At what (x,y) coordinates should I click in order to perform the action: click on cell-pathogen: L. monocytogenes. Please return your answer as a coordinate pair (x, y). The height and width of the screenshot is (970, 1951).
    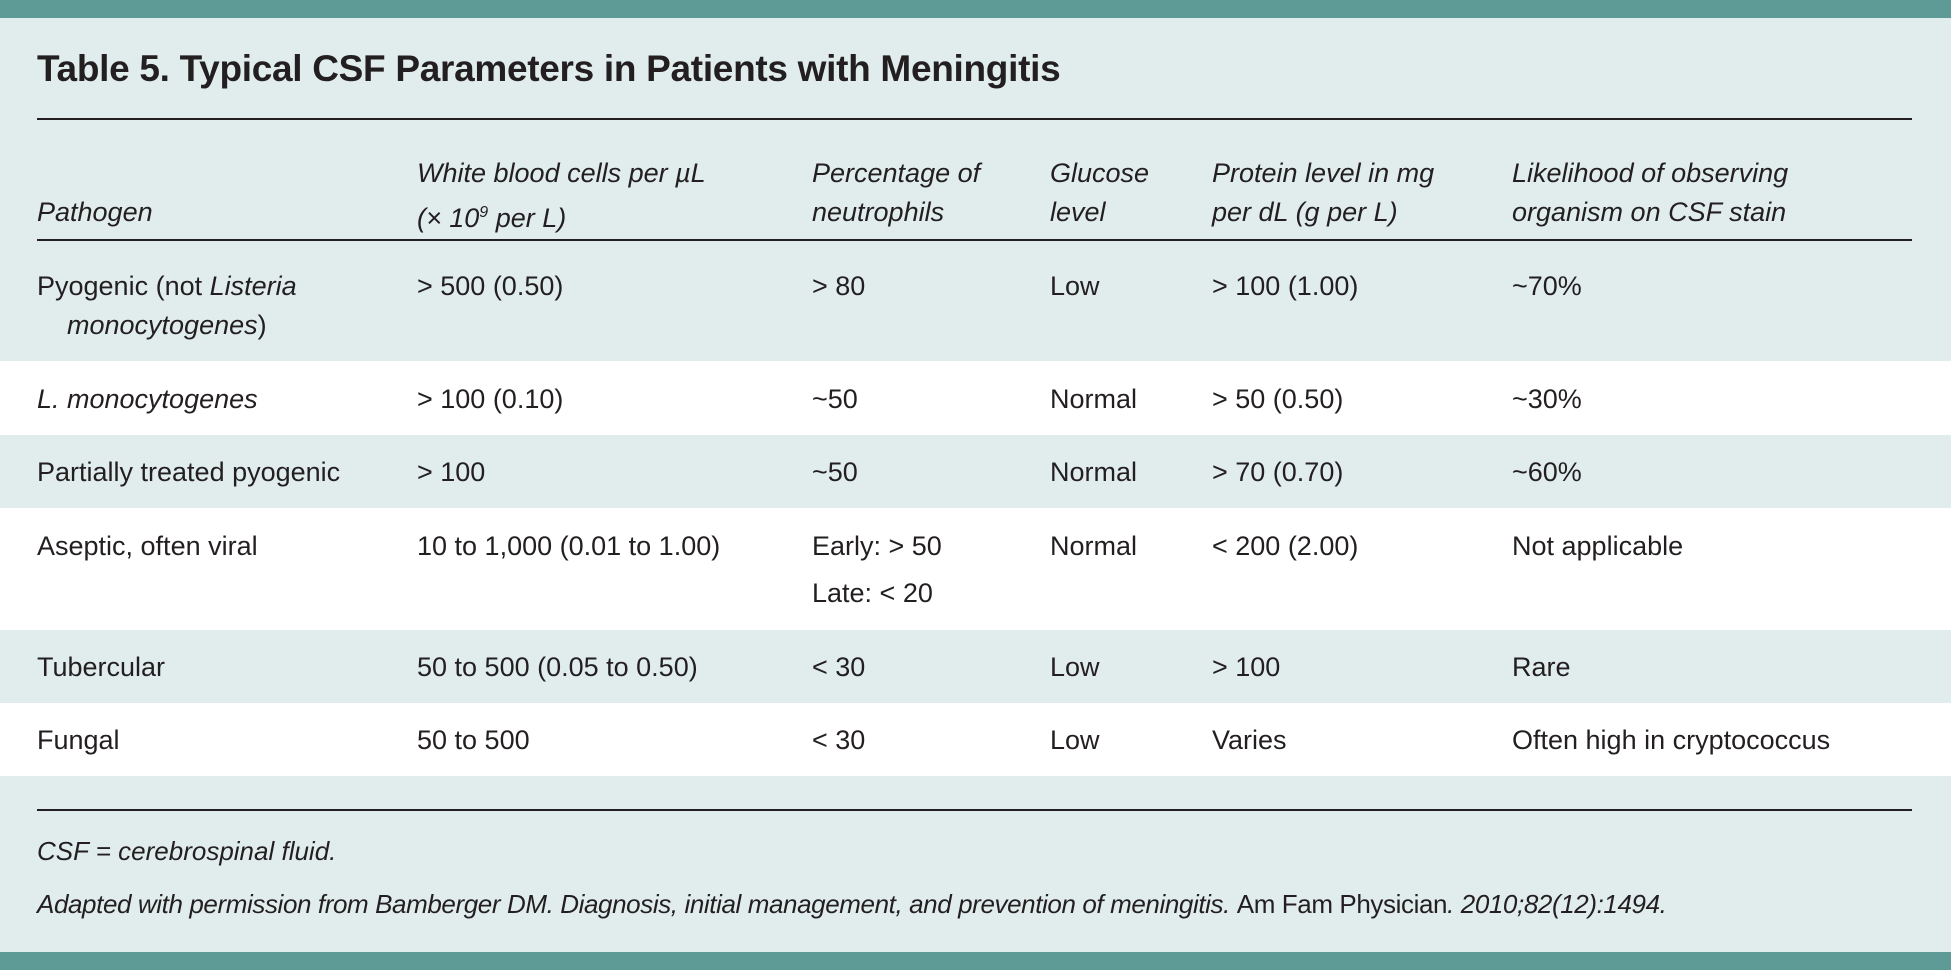
    Looking at the image, I should click on (147, 399).